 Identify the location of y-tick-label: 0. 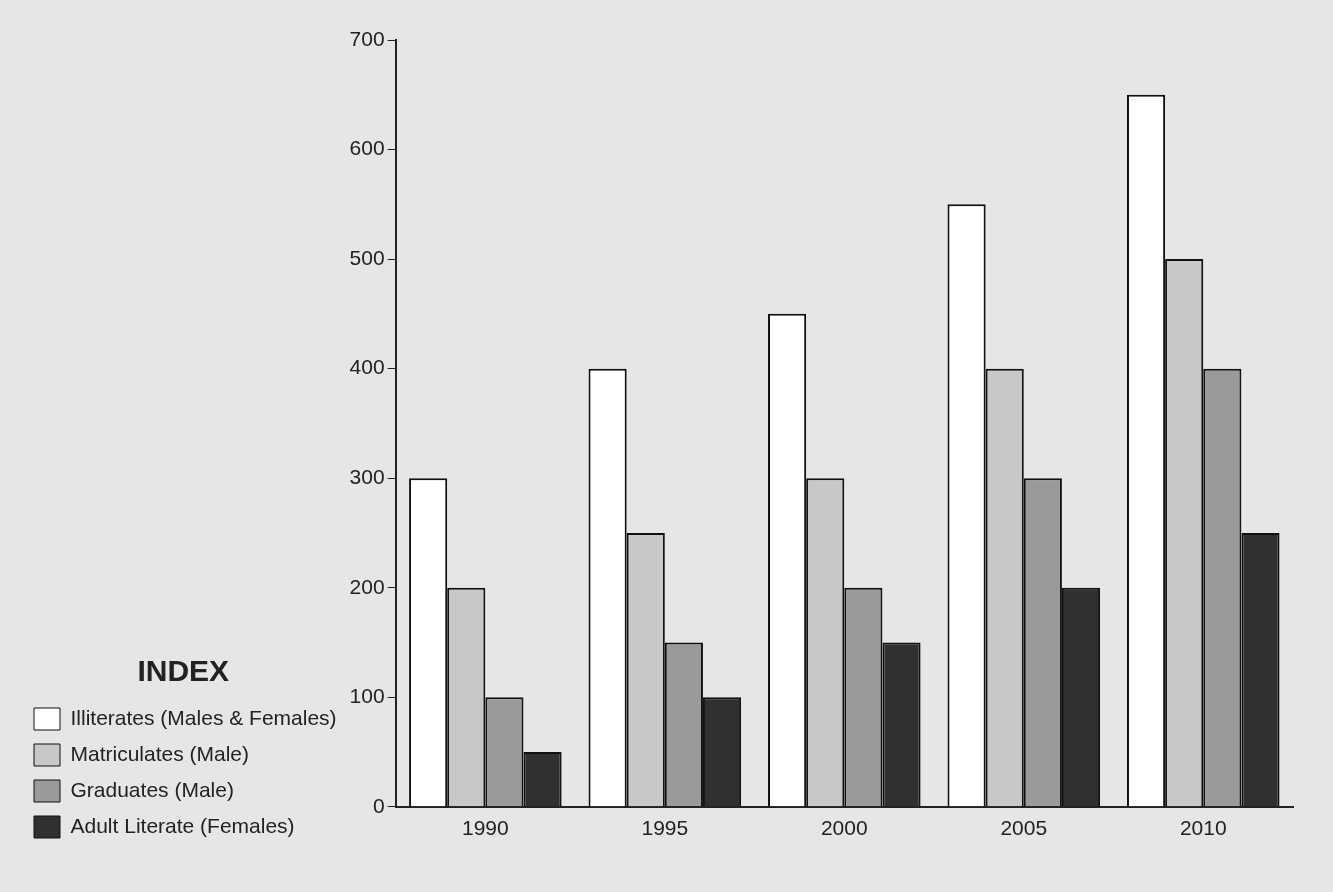
(378, 805).